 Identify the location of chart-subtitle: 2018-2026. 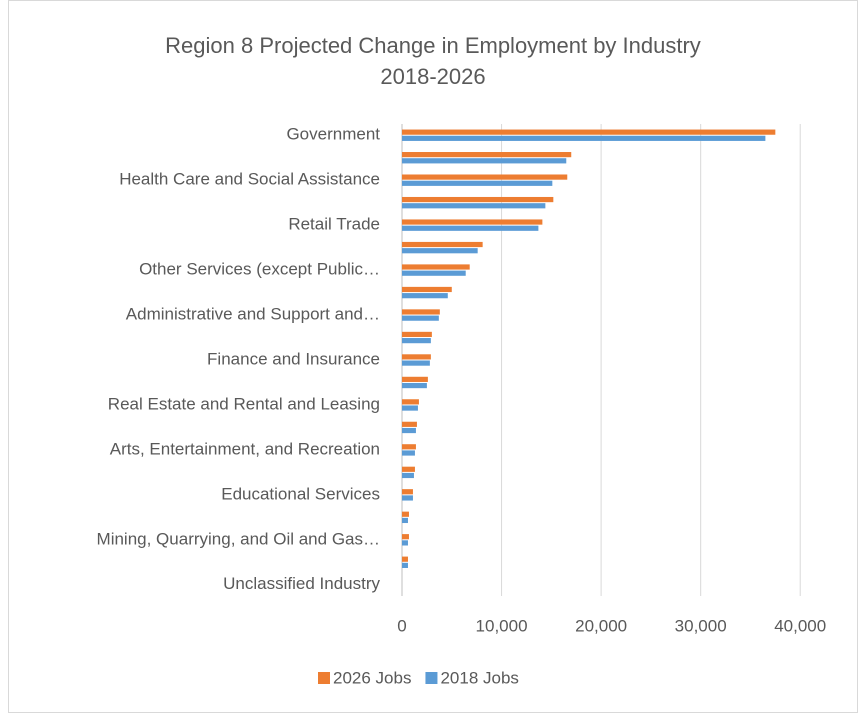
(432, 76).